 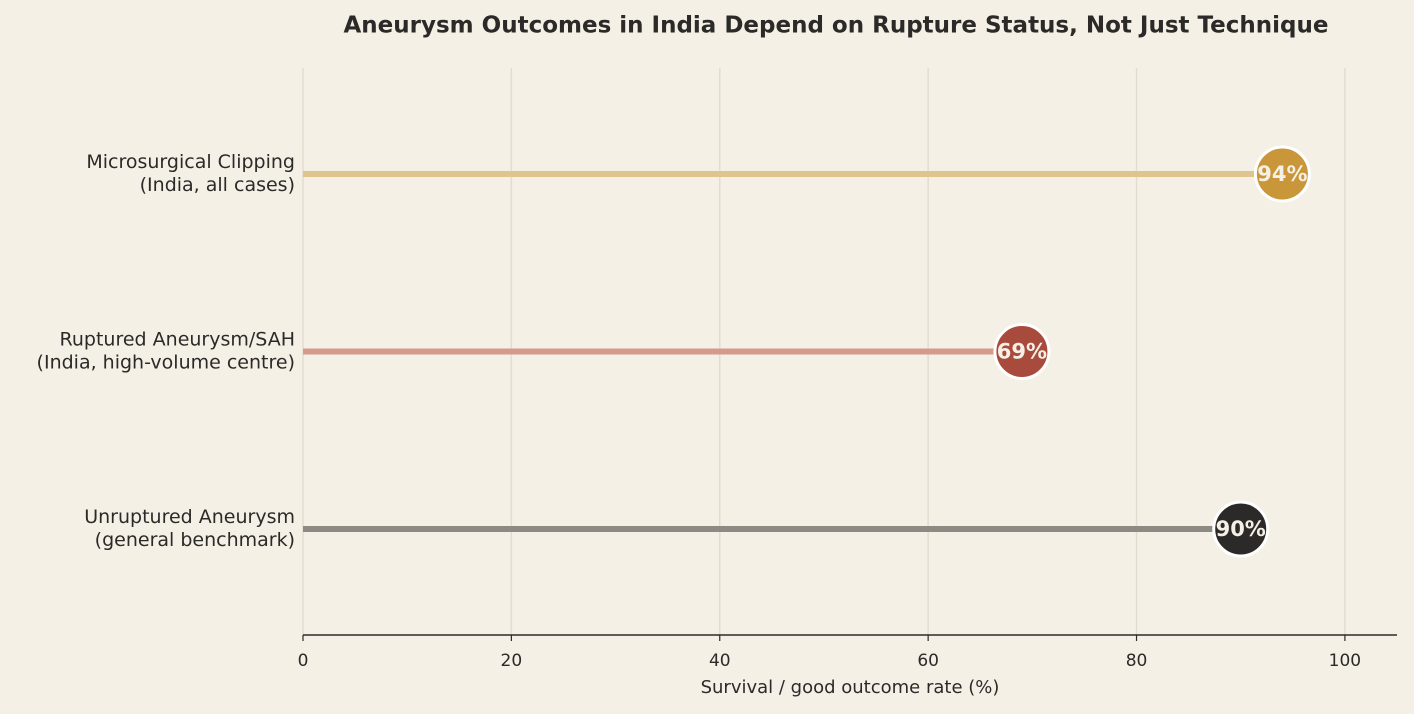 What do you see at coordinates (190, 162) in the screenshot?
I see `y-tick-label: Microsurgical Clipping` at bounding box center [190, 162].